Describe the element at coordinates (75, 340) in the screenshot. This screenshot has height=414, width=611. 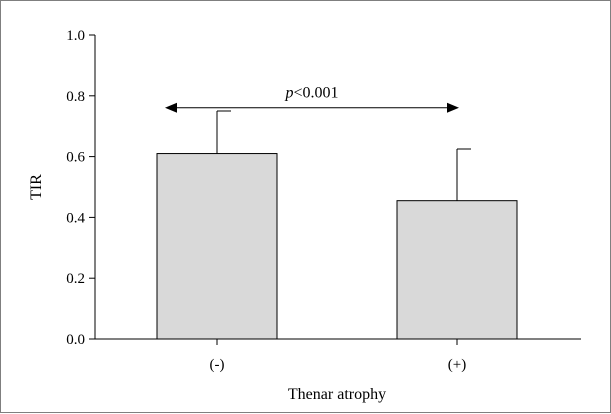
I see `y-tick-label: 0.0` at that location.